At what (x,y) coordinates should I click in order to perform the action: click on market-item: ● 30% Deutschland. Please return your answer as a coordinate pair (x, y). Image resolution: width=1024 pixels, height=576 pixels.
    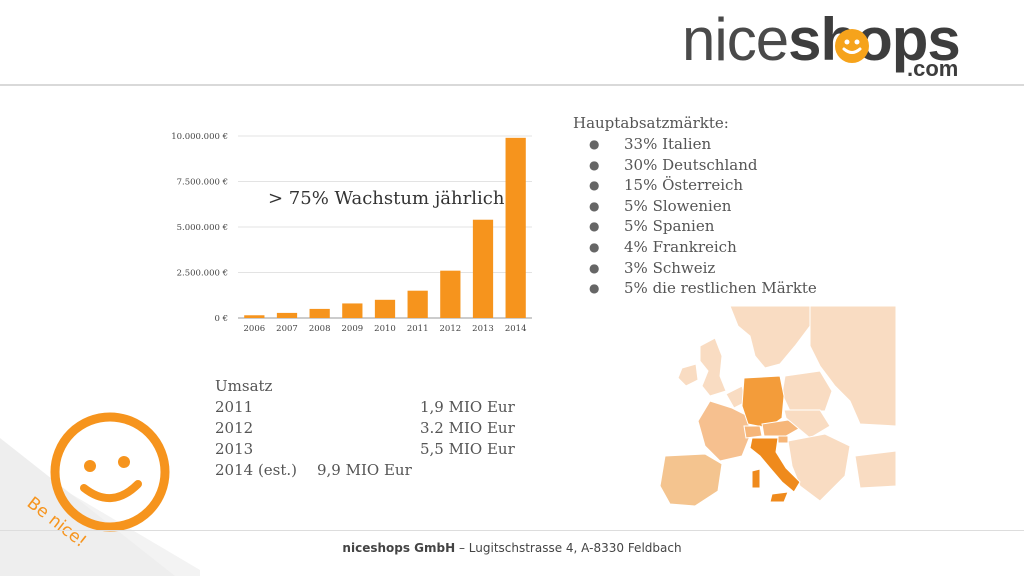
    Looking at the image, I should click on (695, 165).